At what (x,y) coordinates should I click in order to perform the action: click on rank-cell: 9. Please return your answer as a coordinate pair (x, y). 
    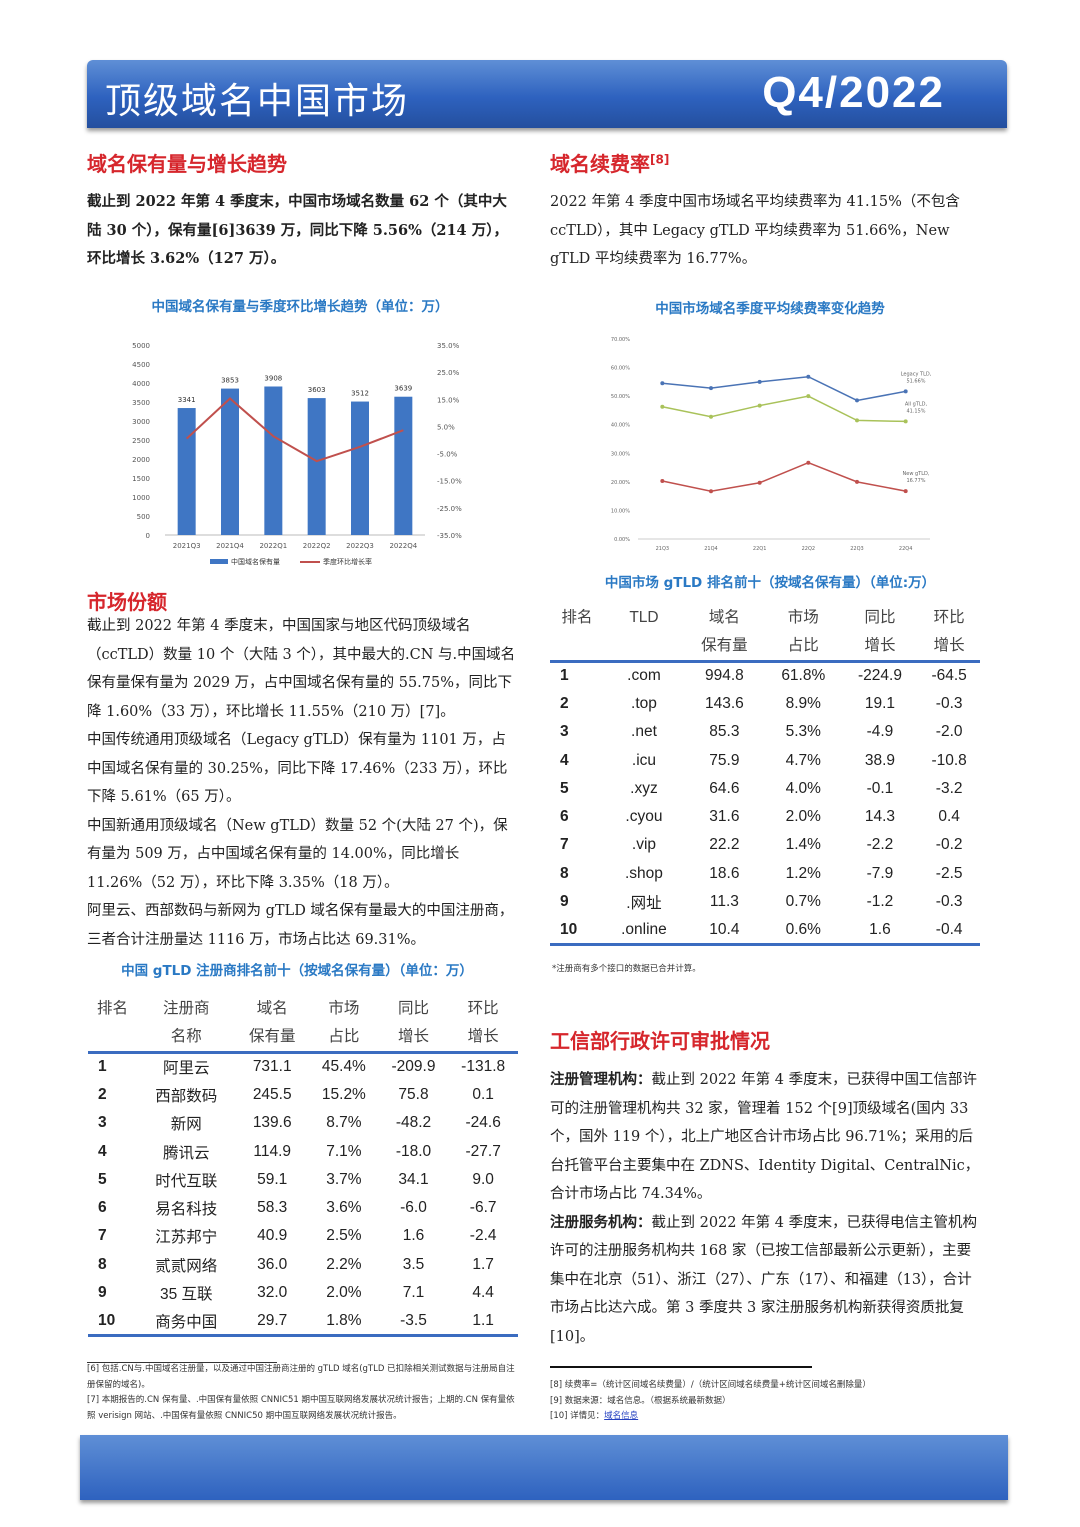
    Looking at the image, I should click on (564, 902).